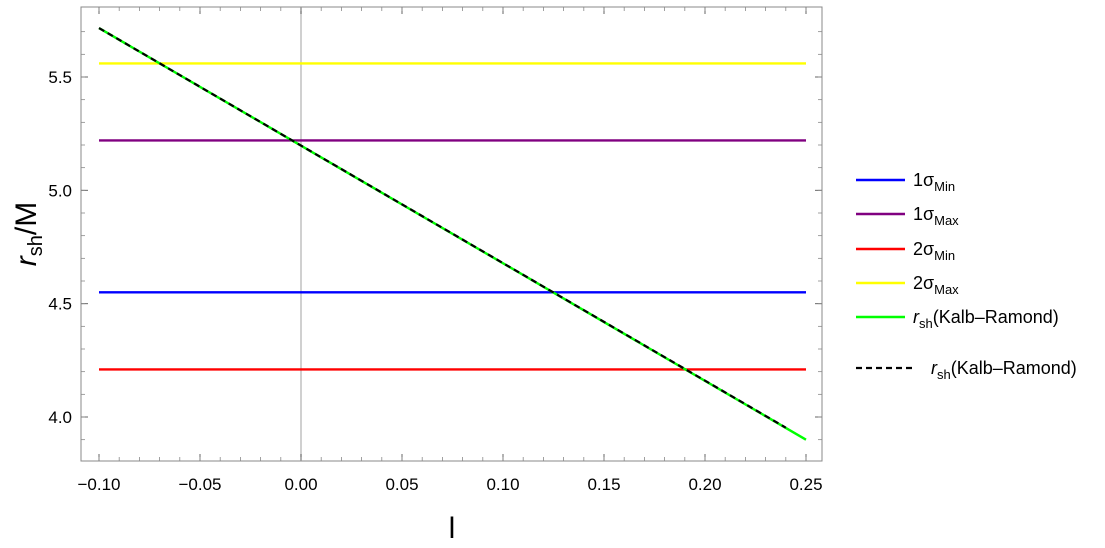 This screenshot has height=548, width=1105. Describe the element at coordinates (26, 260) in the screenshot. I see `y-axis-title-main: r` at that location.